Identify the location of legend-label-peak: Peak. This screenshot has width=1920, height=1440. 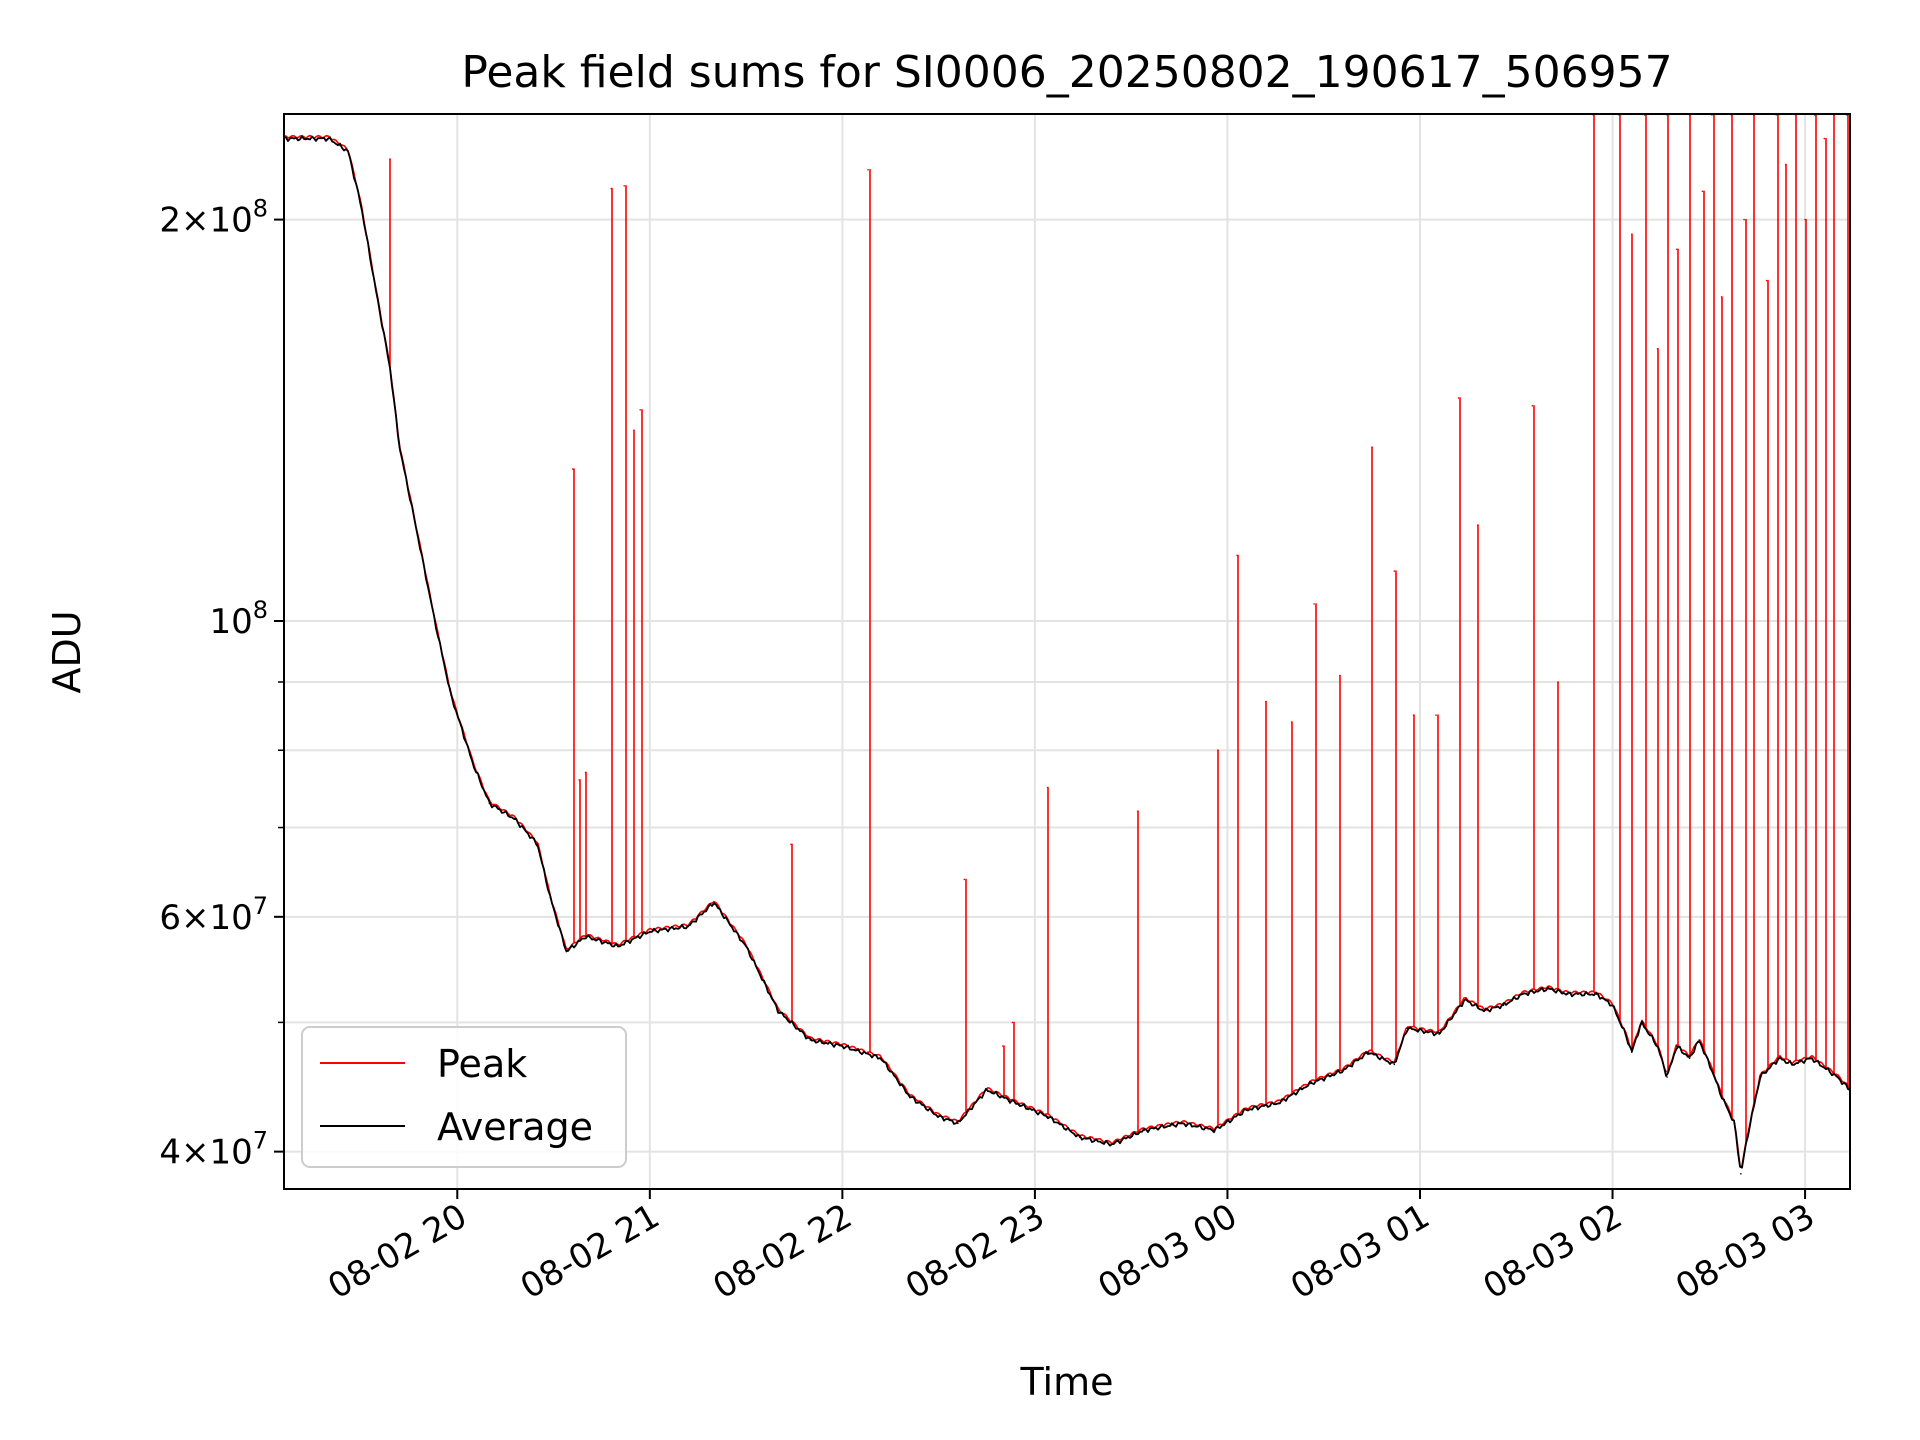
(482, 1064).